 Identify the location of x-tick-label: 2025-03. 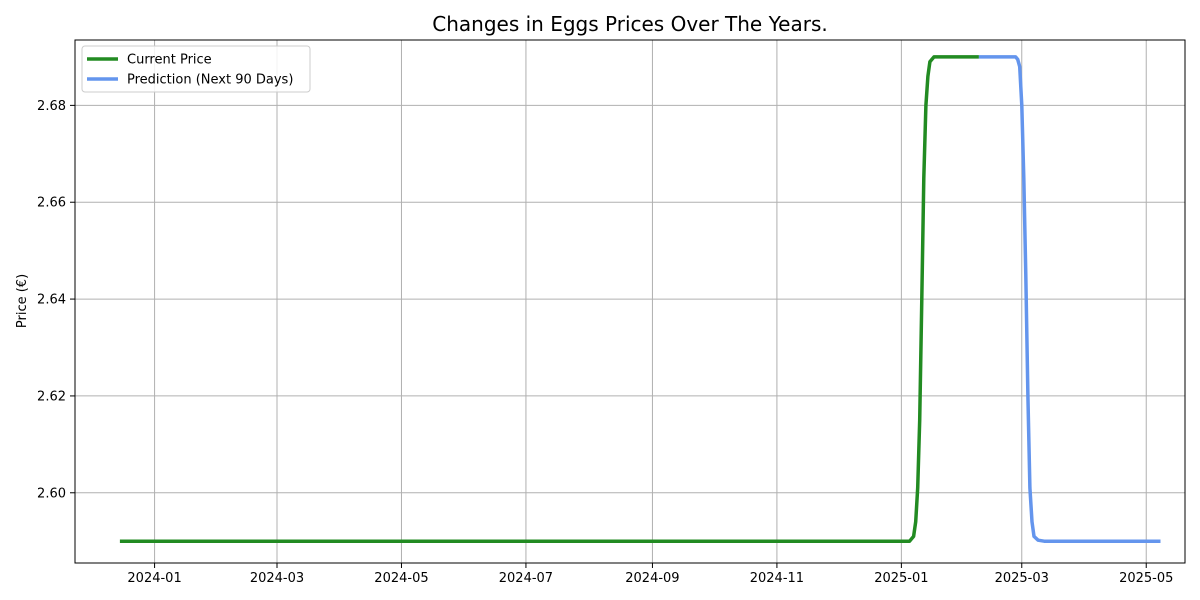
(1022, 578).